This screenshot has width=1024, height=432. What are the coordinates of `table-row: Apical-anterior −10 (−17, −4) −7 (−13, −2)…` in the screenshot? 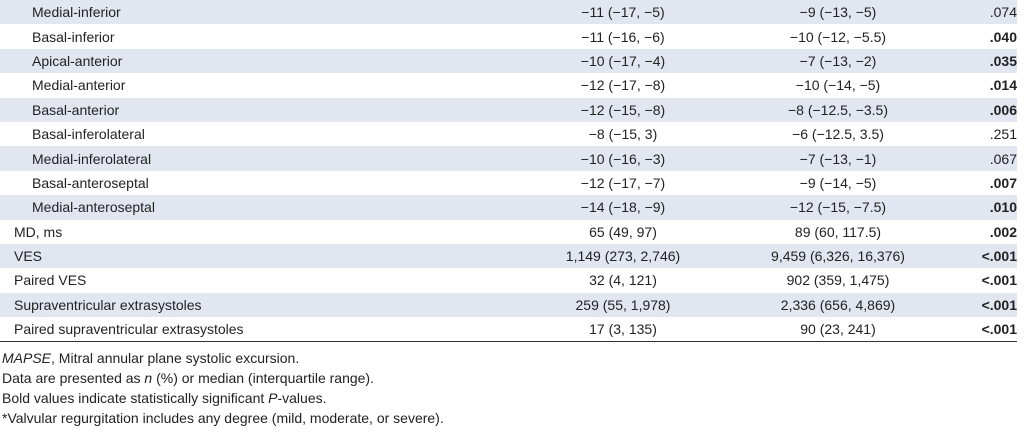 It's located at (508, 61).